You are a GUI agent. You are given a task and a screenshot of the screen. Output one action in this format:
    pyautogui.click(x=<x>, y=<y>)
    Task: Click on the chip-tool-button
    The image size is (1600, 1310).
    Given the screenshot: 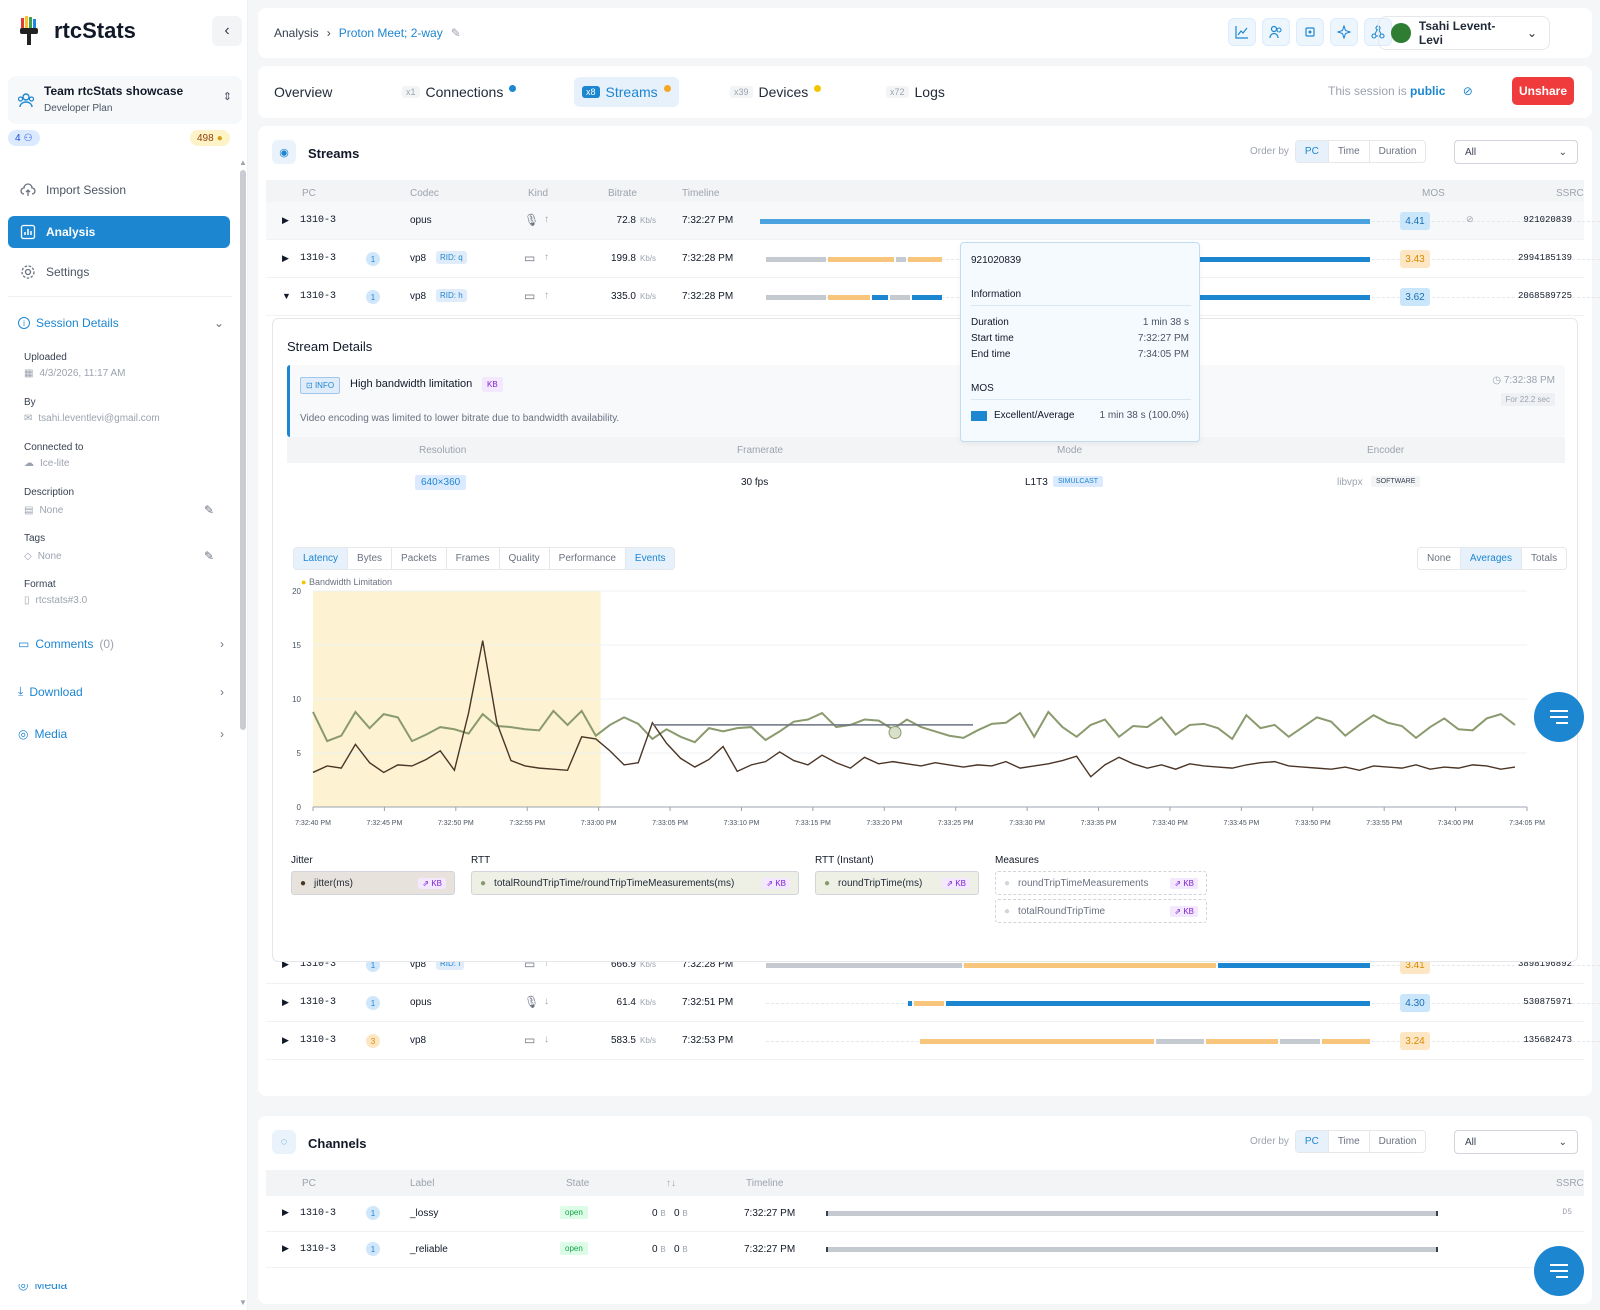 What is the action you would take?
    pyautogui.click(x=1310, y=32)
    